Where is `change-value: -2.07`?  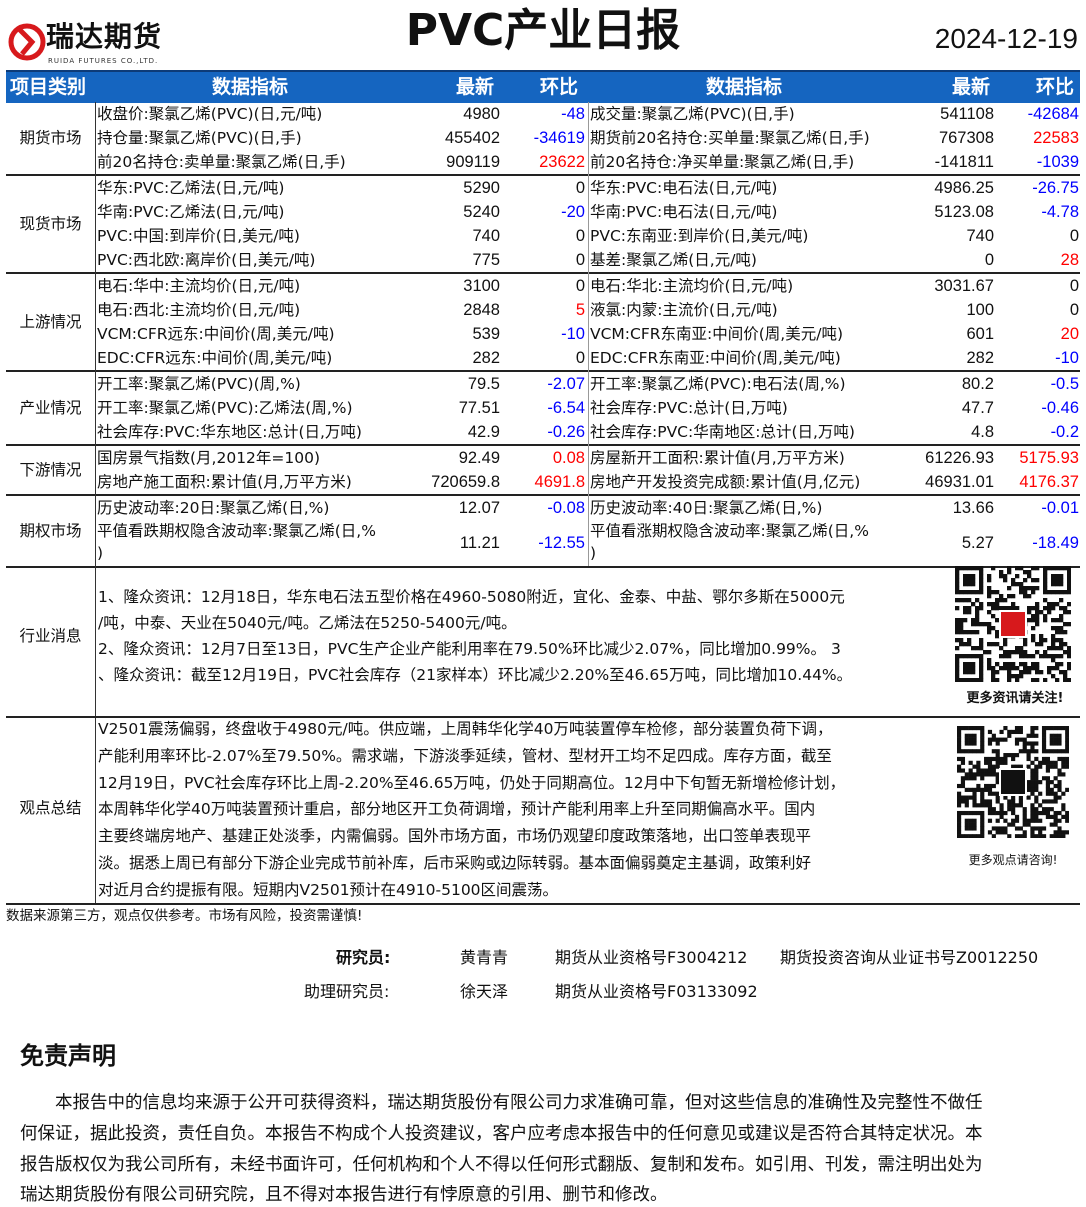 change-value: -2.07 is located at coordinates (566, 384).